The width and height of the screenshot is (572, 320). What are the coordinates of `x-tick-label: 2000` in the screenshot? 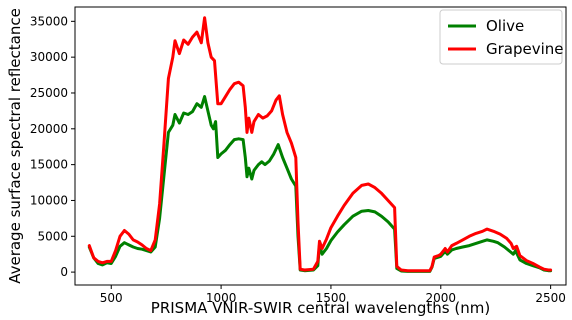 It's located at (441, 298).